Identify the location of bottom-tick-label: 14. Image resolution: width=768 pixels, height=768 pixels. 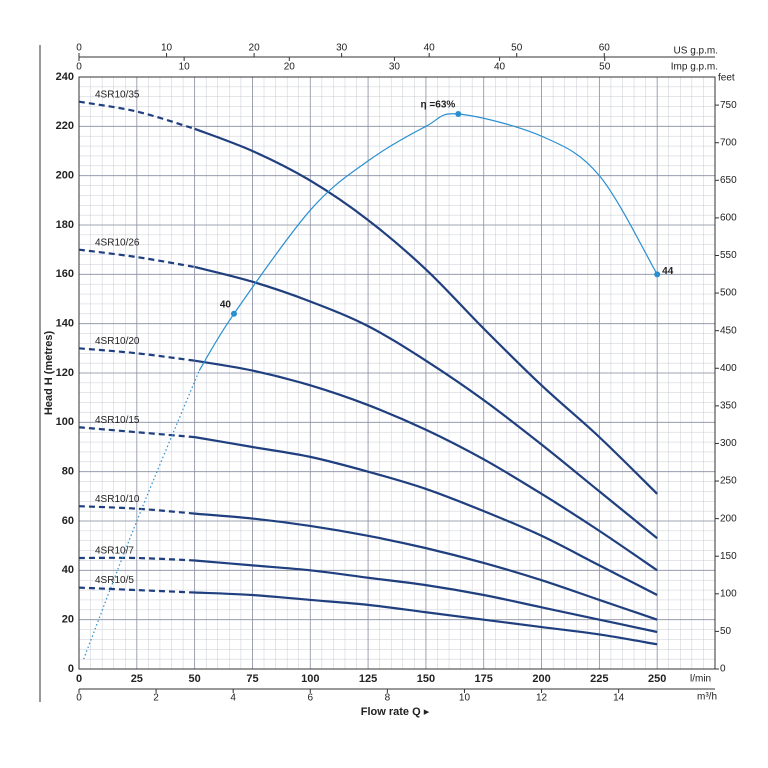
(619, 698).